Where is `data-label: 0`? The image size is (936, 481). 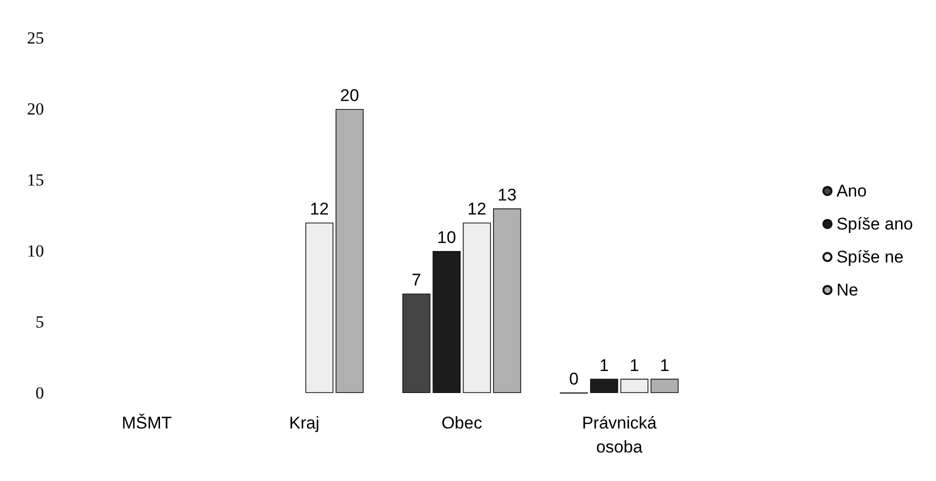
data-label: 0 is located at coordinates (574, 378).